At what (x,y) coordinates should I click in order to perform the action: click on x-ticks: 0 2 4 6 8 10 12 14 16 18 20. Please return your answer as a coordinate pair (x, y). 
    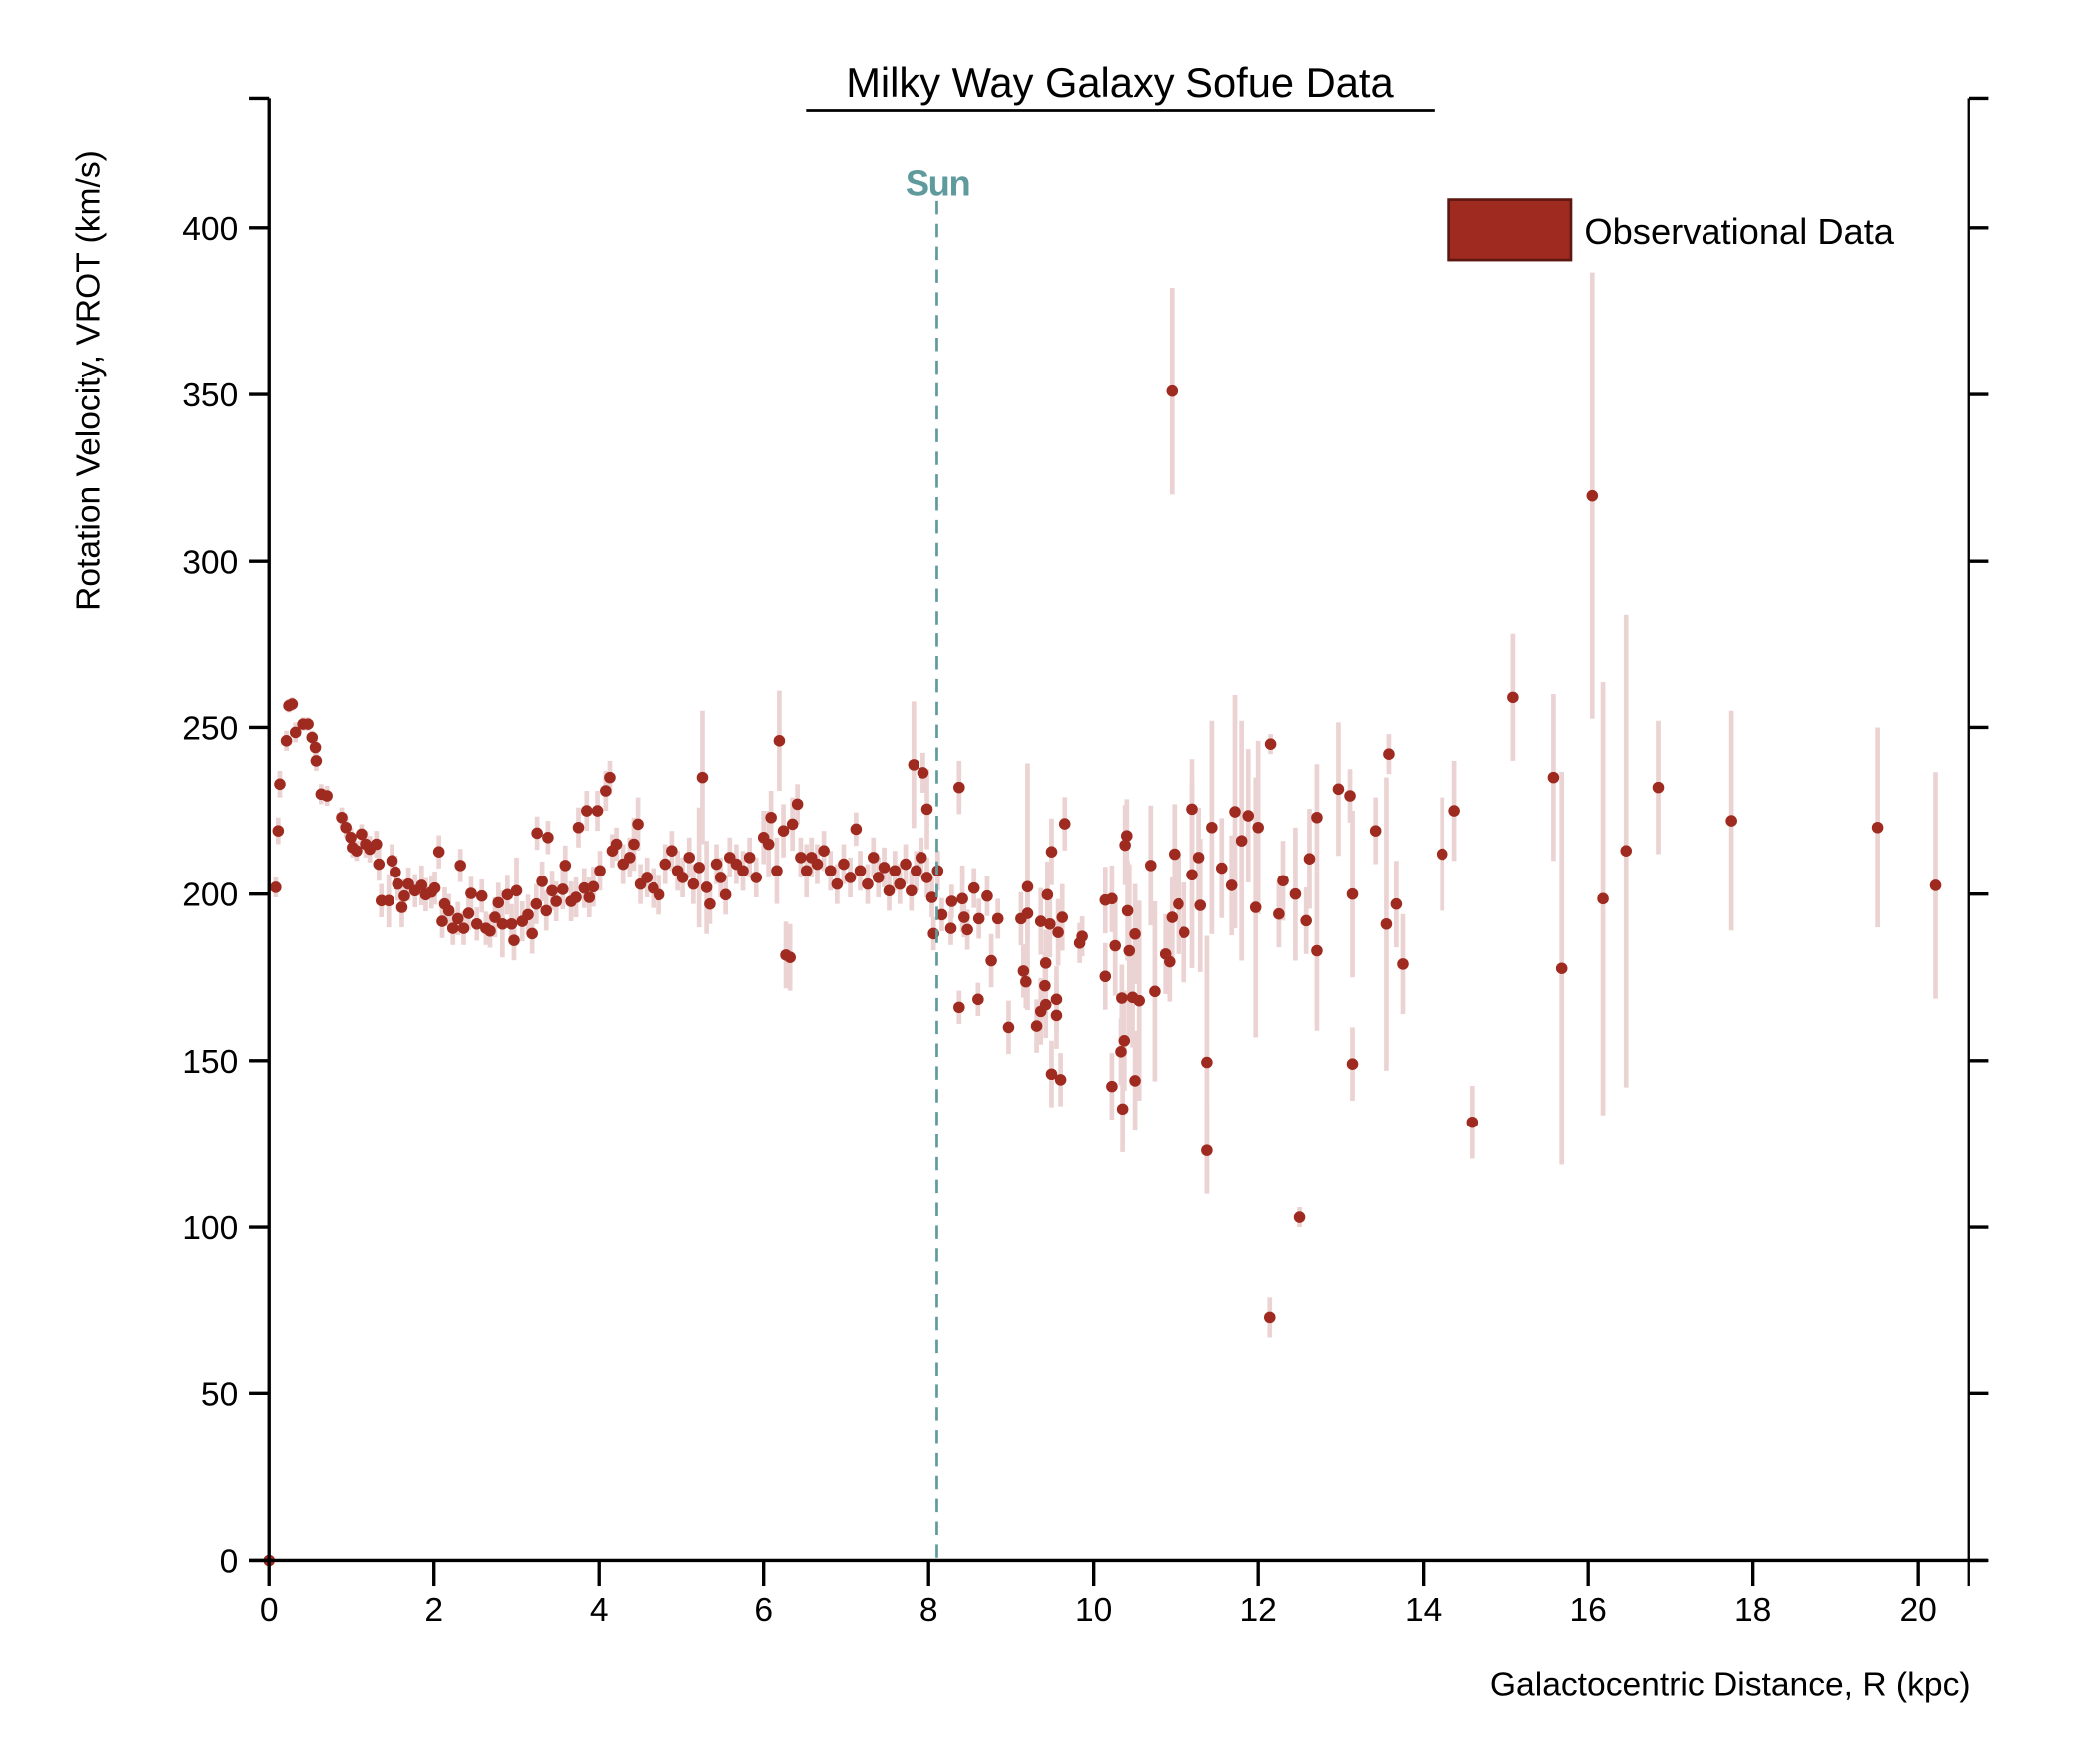
    Looking at the image, I should click on (1098, 1594).